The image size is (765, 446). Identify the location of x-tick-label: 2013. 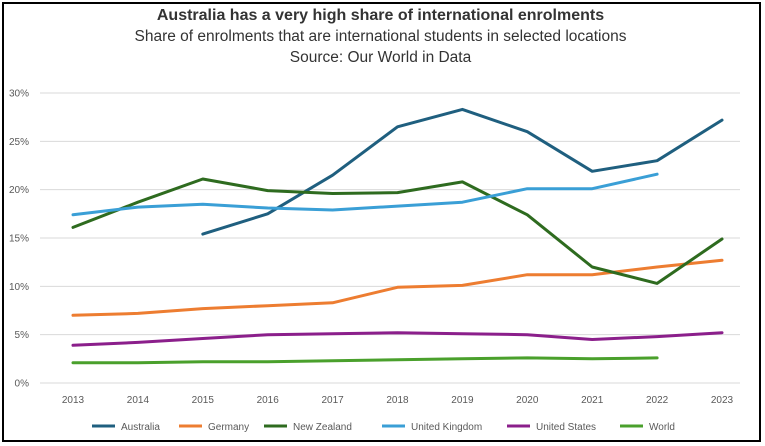
(73, 400).